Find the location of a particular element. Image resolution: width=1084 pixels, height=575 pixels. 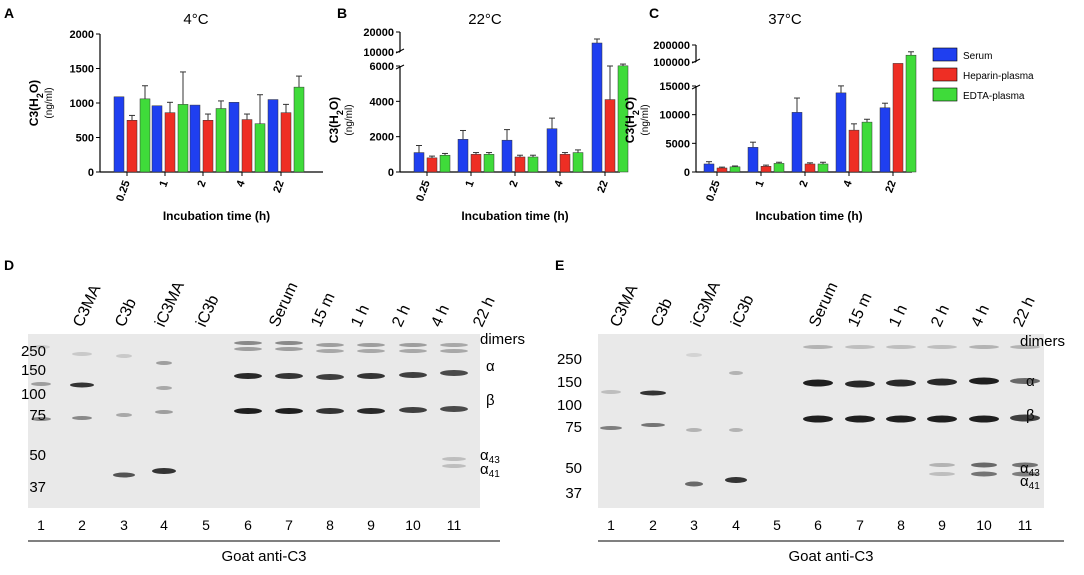

lane-header: 4 h is located at coordinates (980, 315).